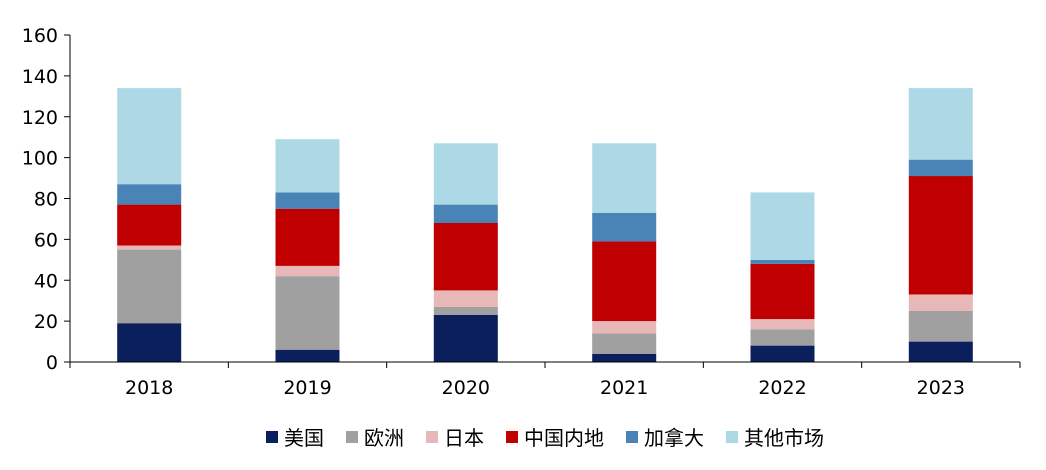 This screenshot has width=1046, height=470. I want to click on y-tick-label: 80, so click(46, 200).